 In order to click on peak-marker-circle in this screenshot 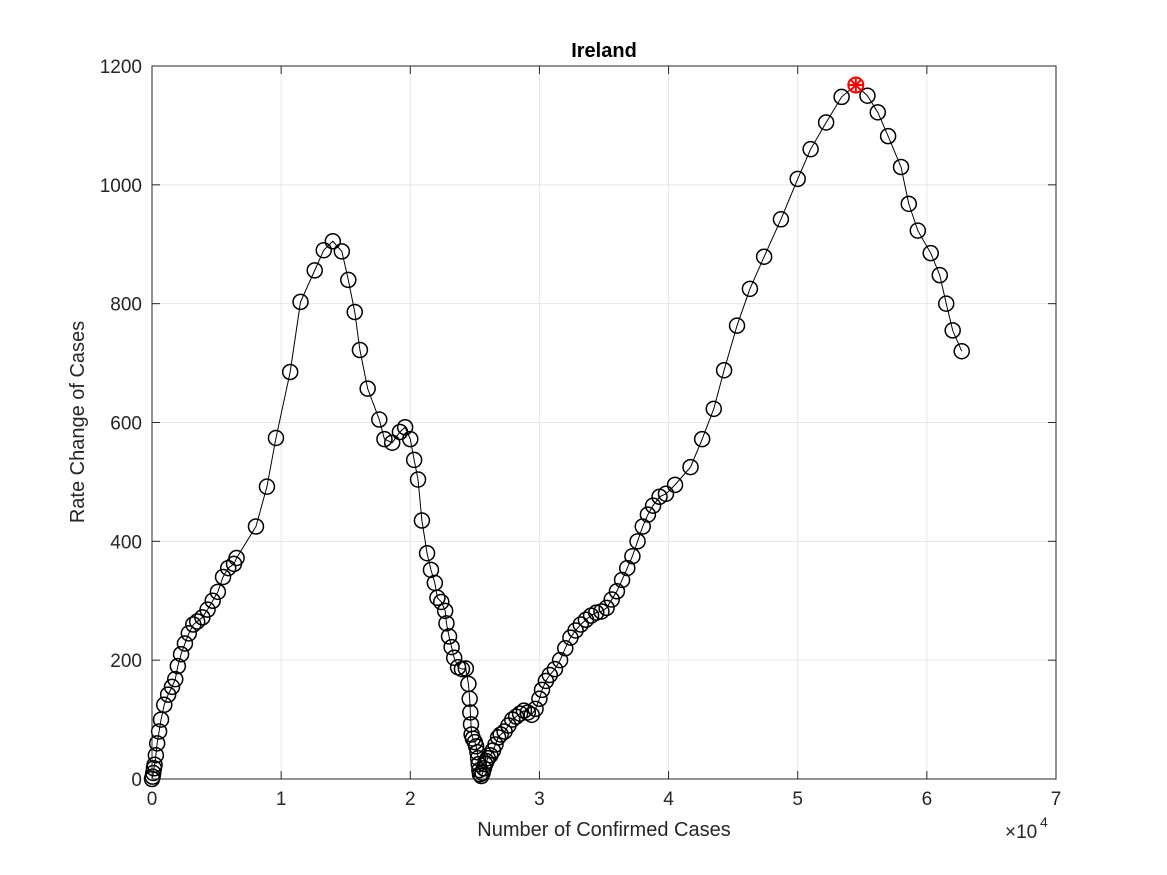, I will do `click(856, 85)`.